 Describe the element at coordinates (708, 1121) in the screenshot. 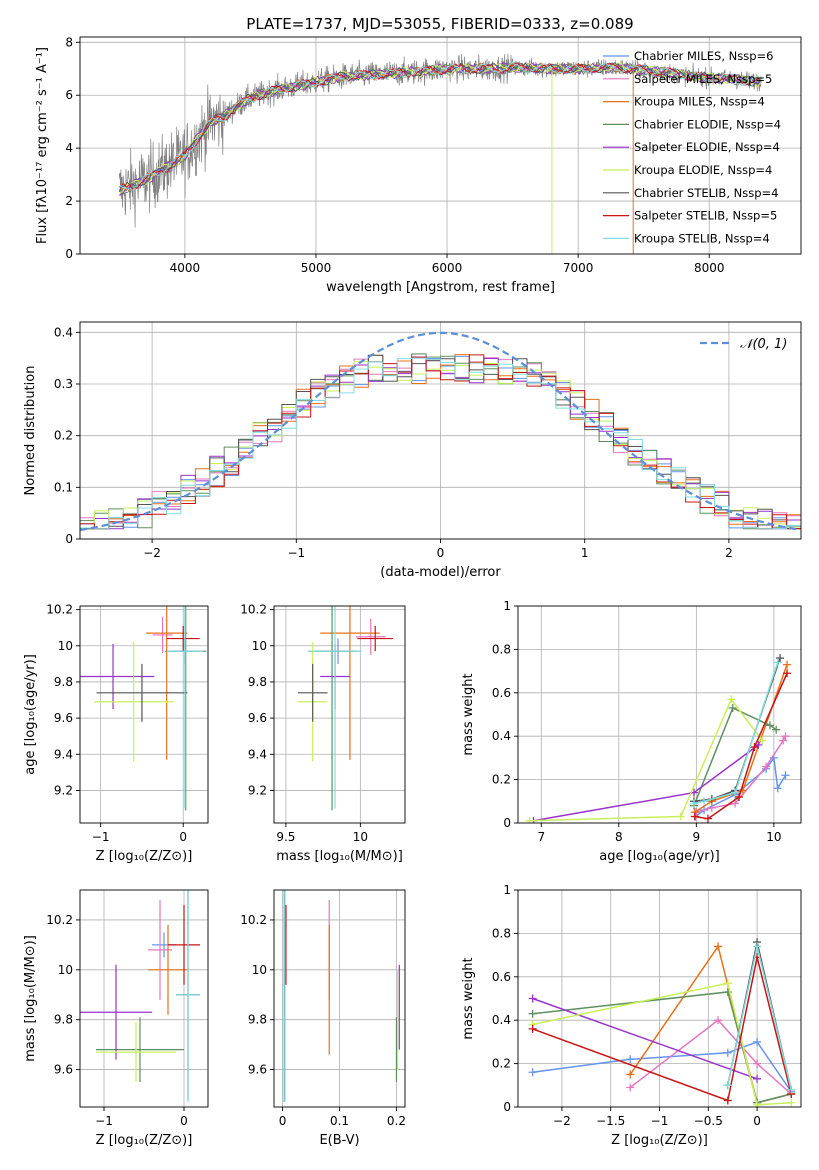

I see `x-tick-label: −0.5` at that location.